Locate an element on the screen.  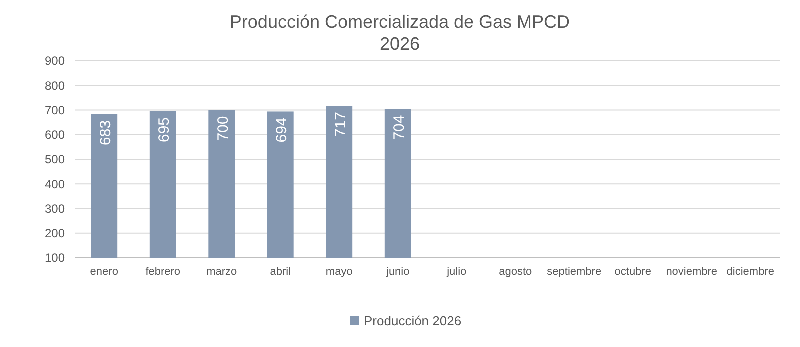
x-tick-label: julio is located at coordinates (456, 272).